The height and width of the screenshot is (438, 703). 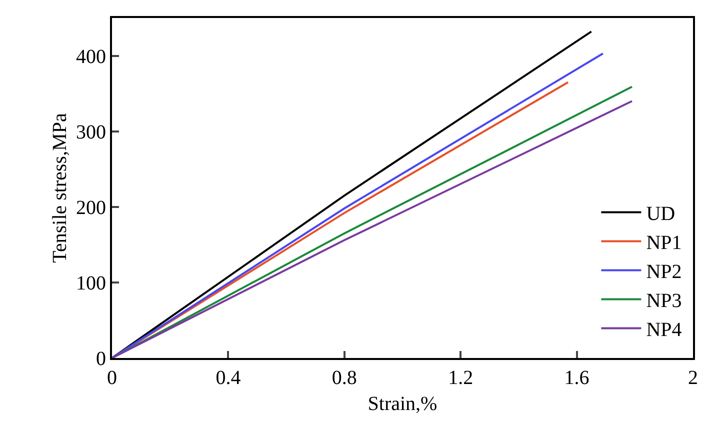 What do you see at coordinates (344, 378) in the screenshot?
I see `x-tick-label: 0.8` at bounding box center [344, 378].